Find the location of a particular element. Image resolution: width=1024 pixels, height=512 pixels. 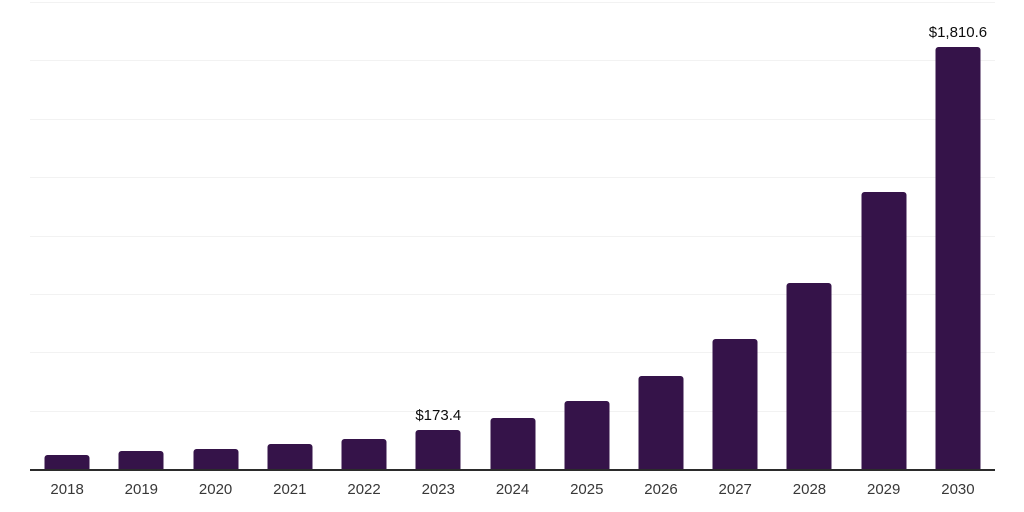

x-tick-label: 2019 is located at coordinates (141, 489).